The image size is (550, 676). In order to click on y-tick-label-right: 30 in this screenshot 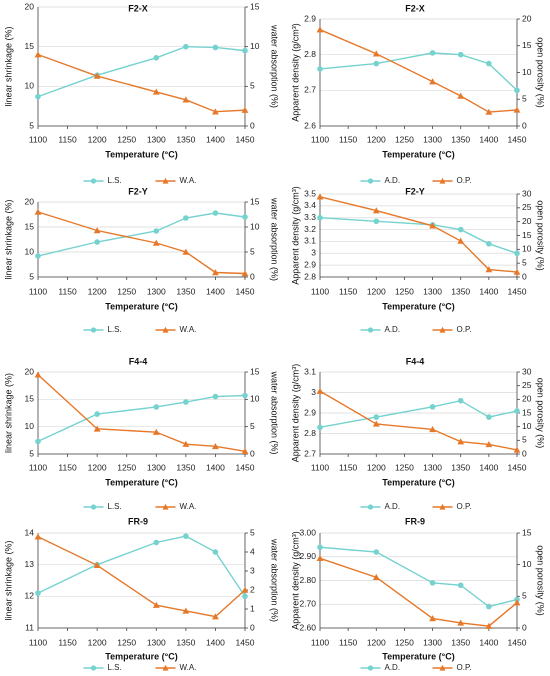, I will do `click(527, 371)`.